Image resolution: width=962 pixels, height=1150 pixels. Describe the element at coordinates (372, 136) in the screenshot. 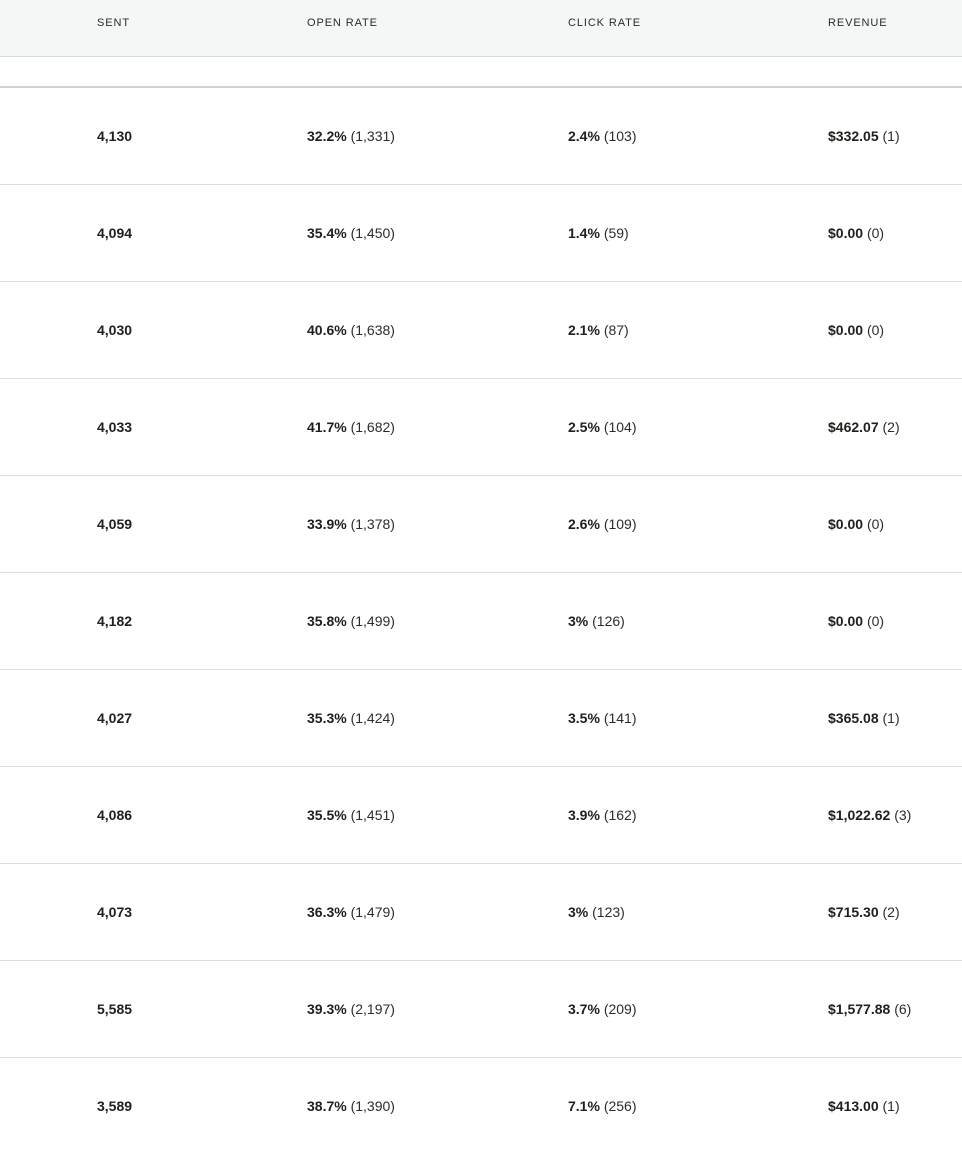

I see `open-rate-count: (1,331)` at that location.